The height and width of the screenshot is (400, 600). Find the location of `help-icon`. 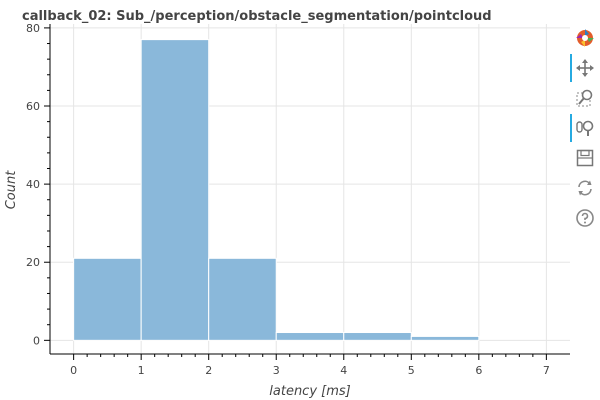

help-icon is located at coordinates (585, 218).